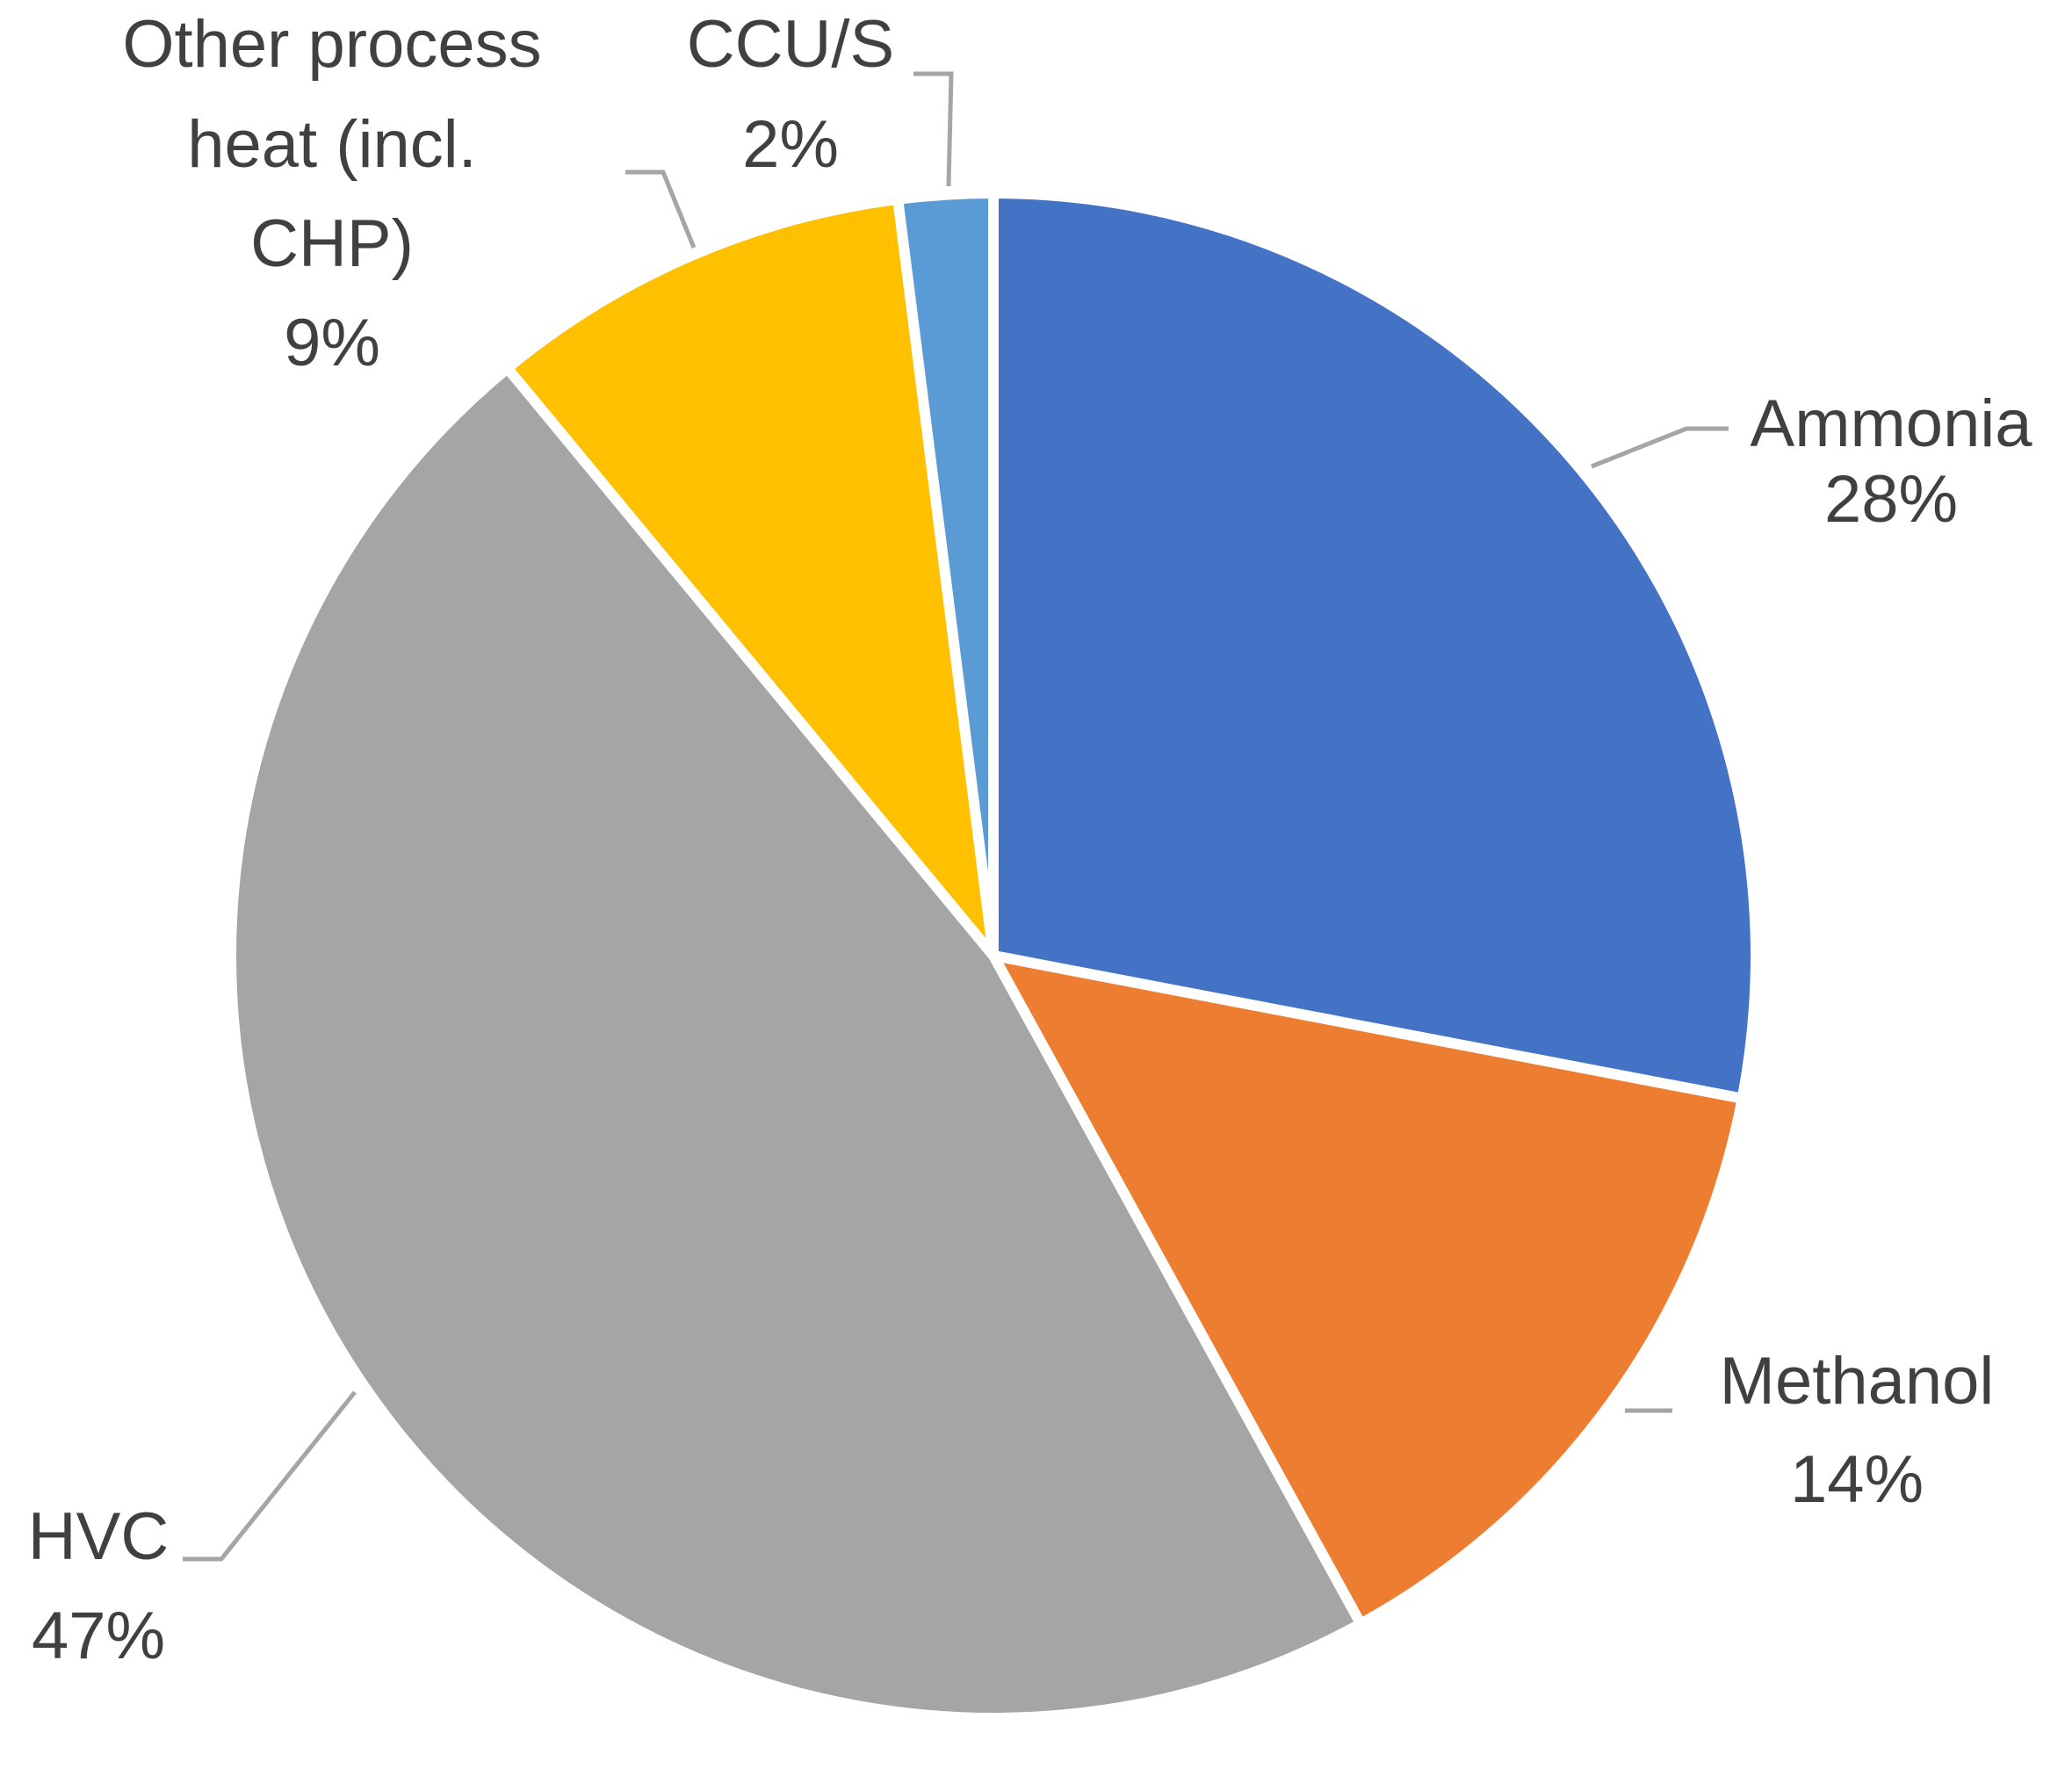 The height and width of the screenshot is (1776, 2072). I want to click on pie-slice-methanol, so click(1368, 1290).